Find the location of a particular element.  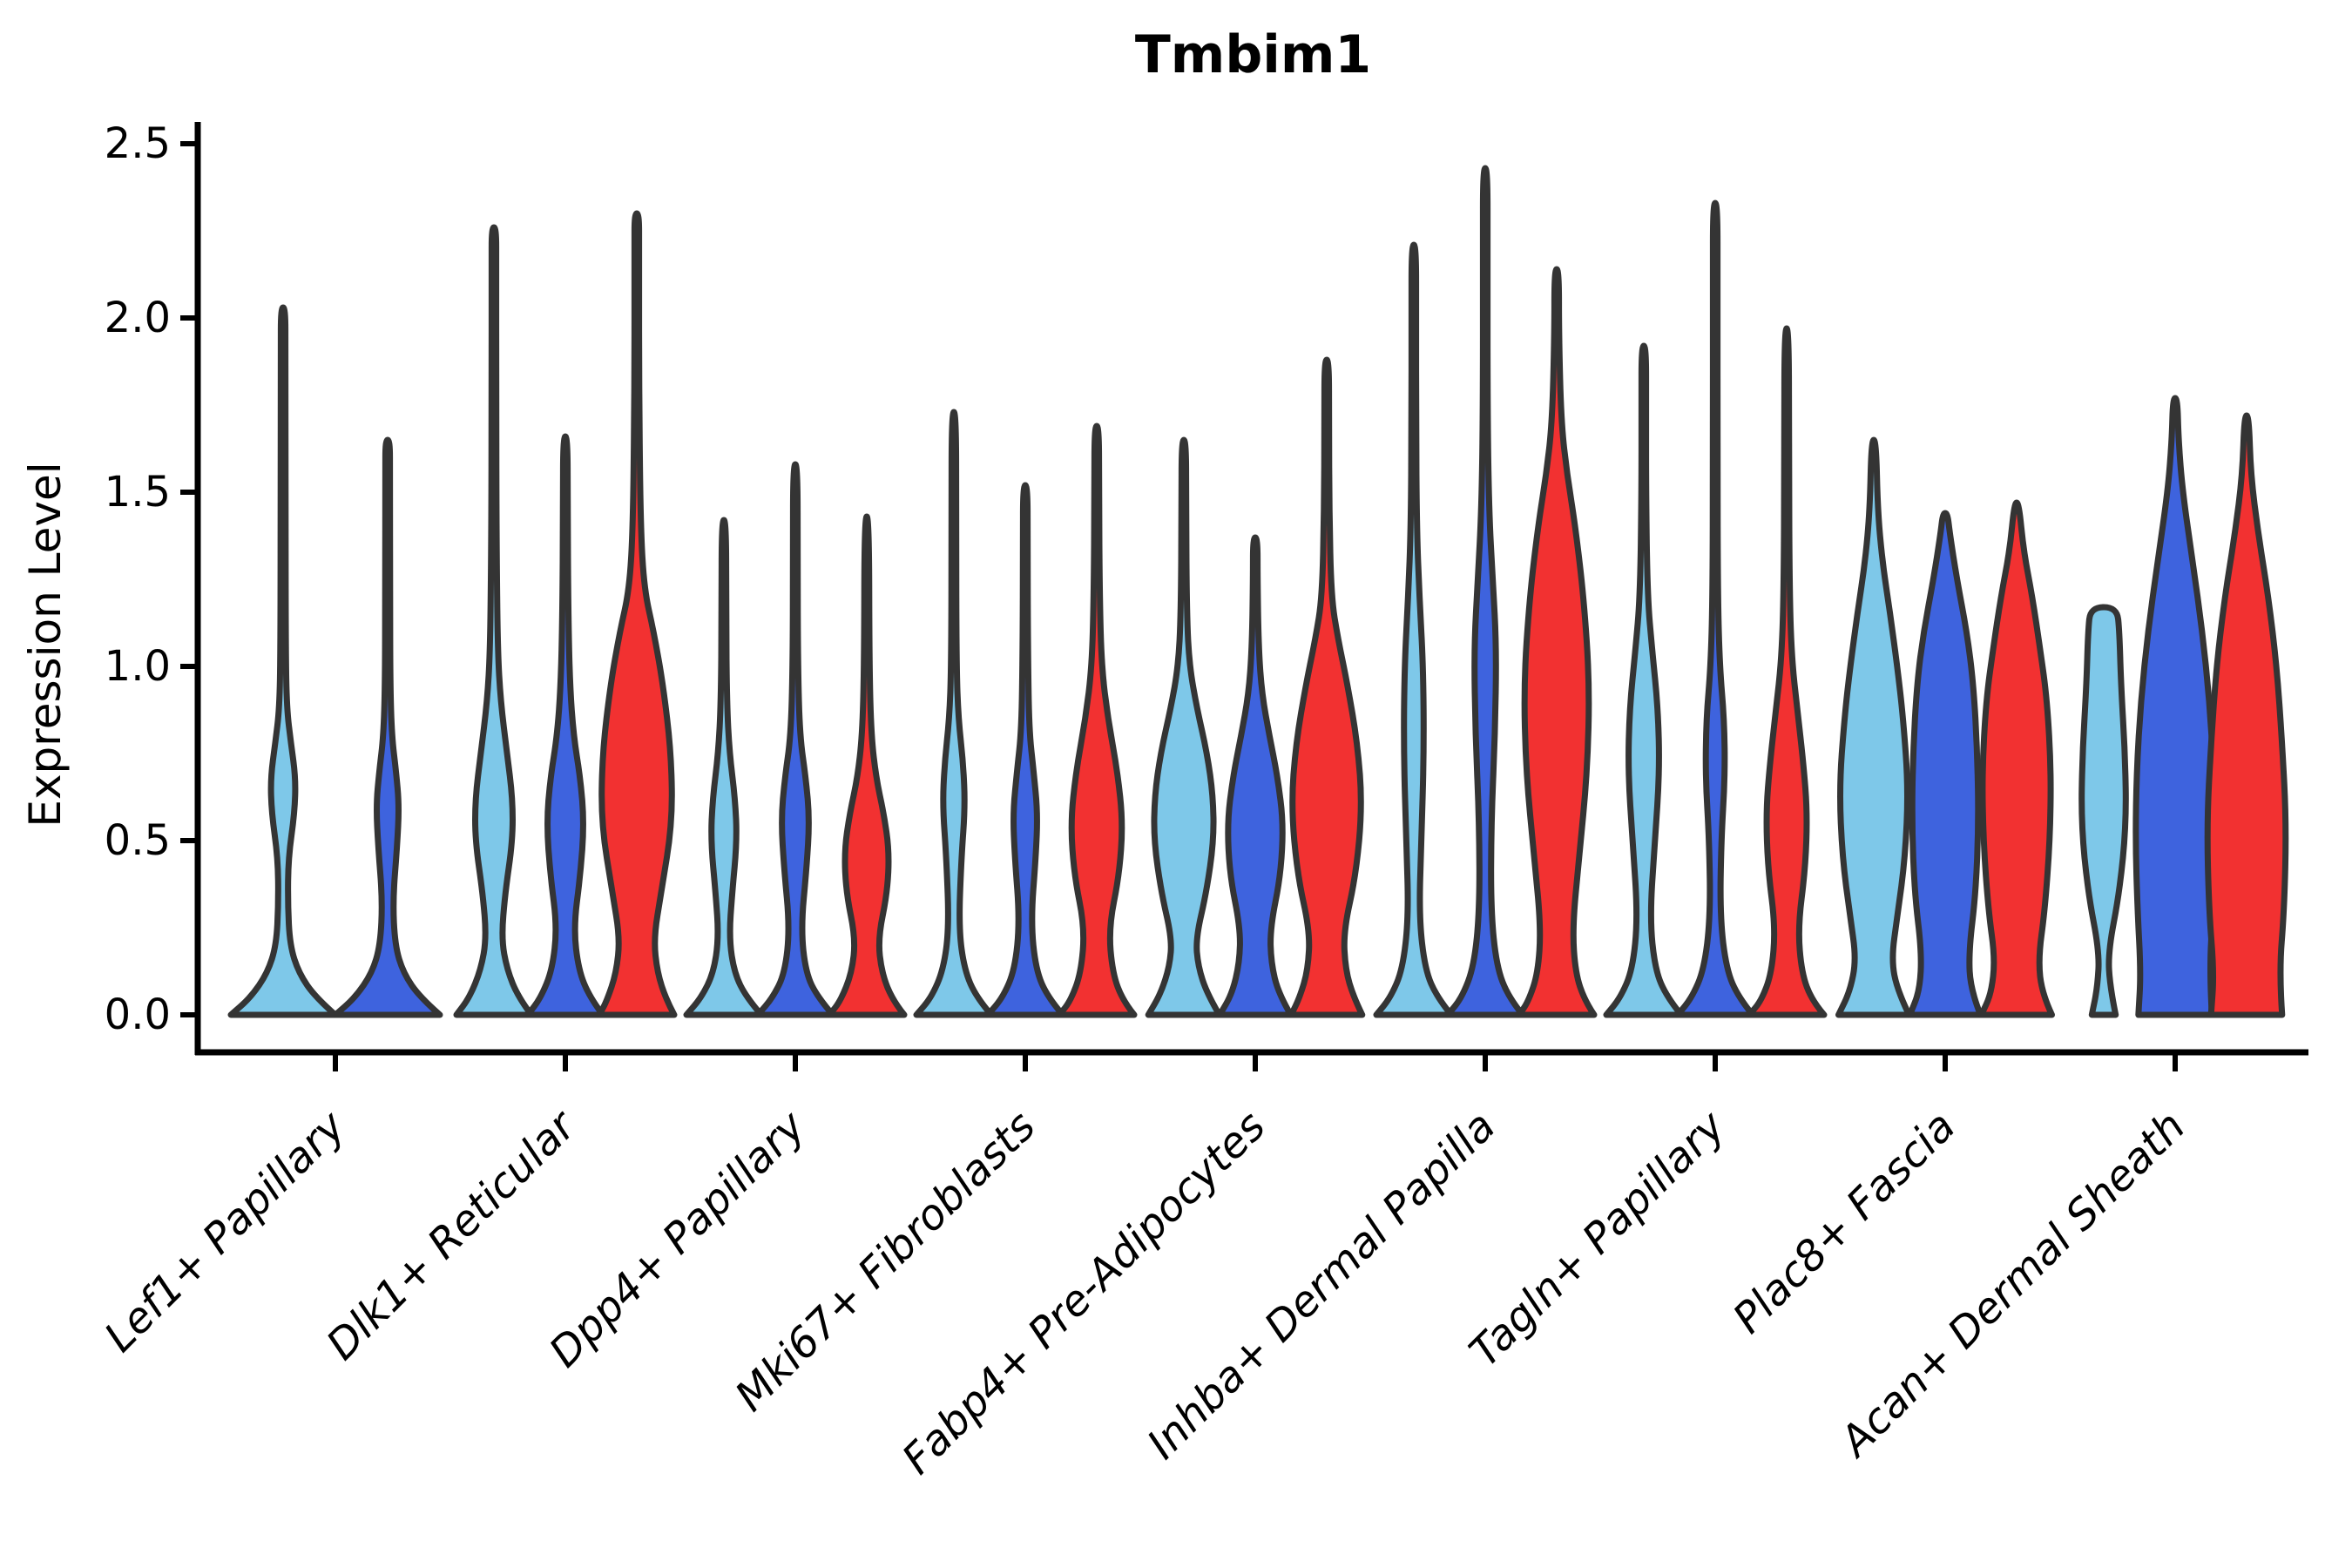

x-tick-label: Tagln+ Papillary is located at coordinates (1597, 1238).